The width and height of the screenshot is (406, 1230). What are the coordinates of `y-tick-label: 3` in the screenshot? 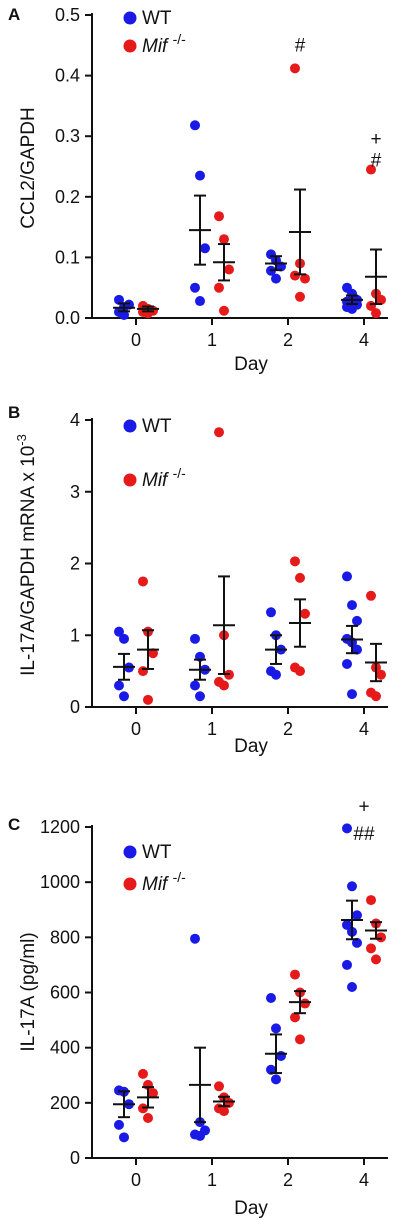 It's located at (75, 492).